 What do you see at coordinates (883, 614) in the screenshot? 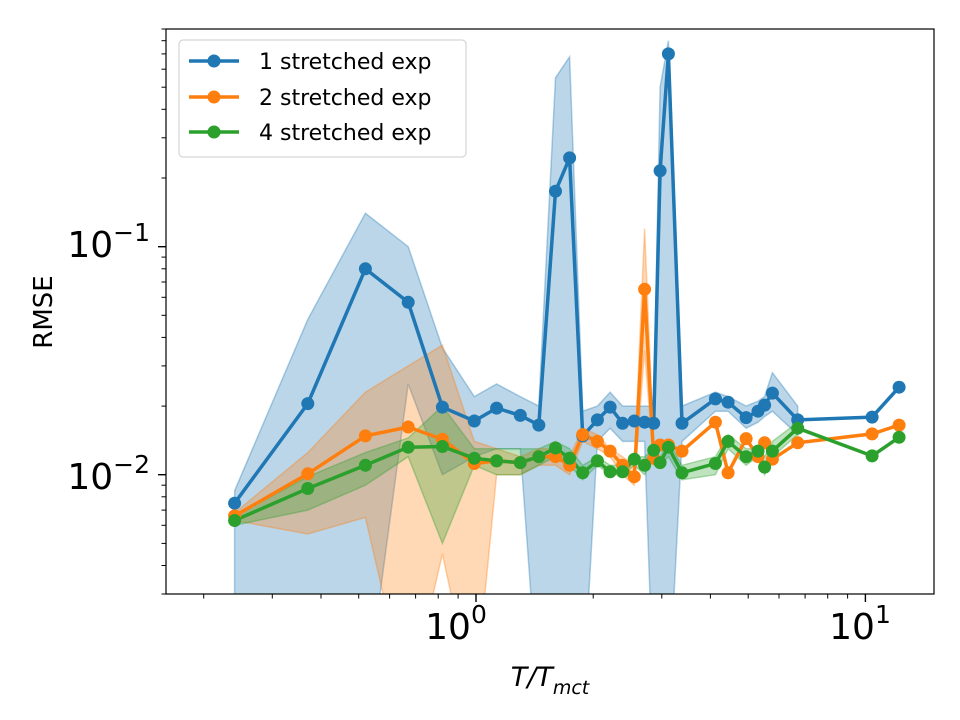
I see `x-tick-2-exp: 1` at bounding box center [883, 614].